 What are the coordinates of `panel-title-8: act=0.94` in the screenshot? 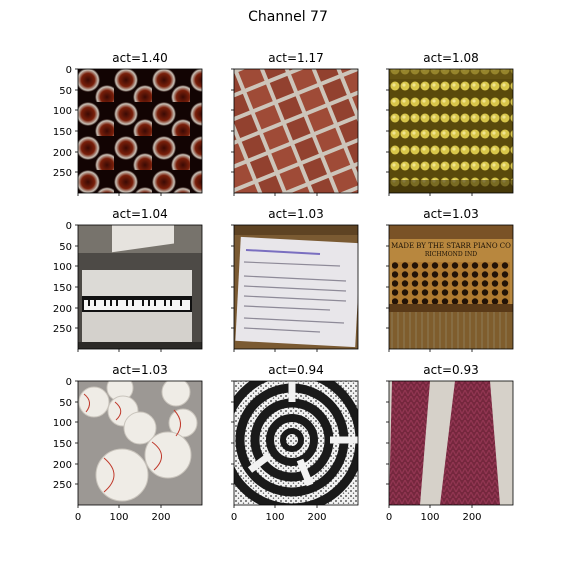 It's located at (296, 370).